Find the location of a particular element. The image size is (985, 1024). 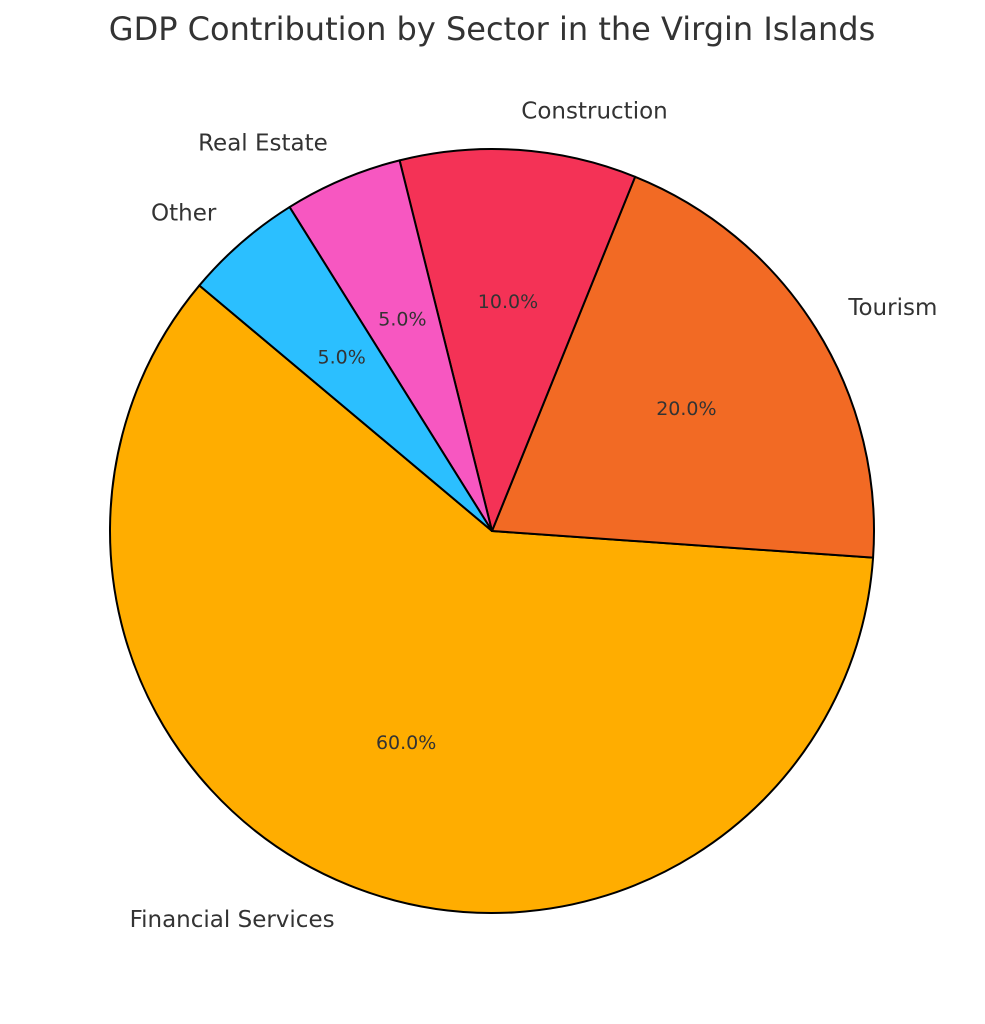

value-label: 10.0% is located at coordinates (508, 302).